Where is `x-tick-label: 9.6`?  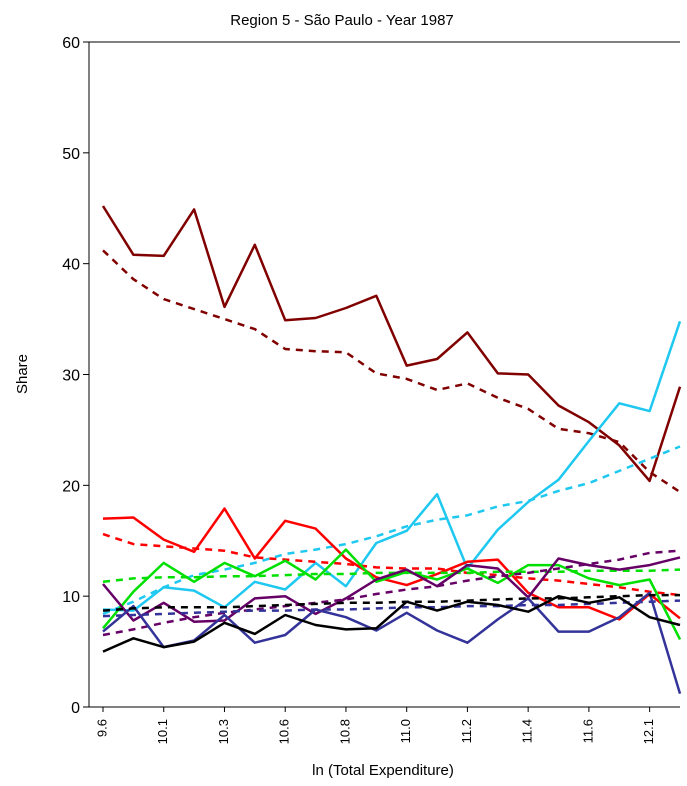 x-tick-label: 9.6 is located at coordinates (101, 728).